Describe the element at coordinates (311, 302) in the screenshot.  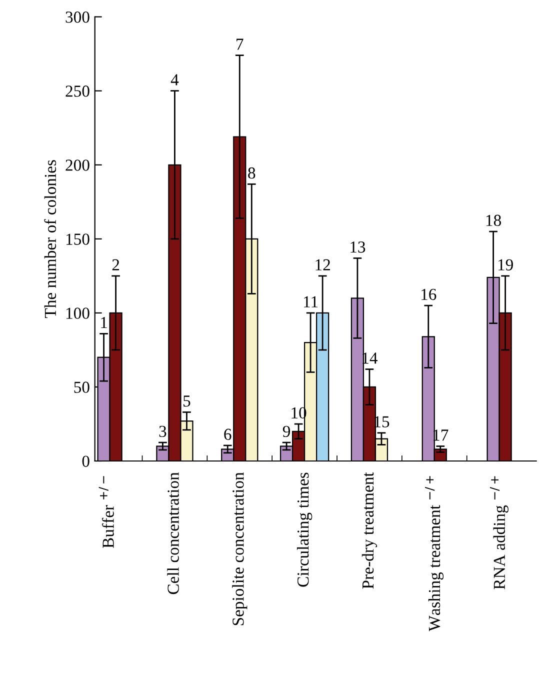
I see `annotation: 11` at that location.